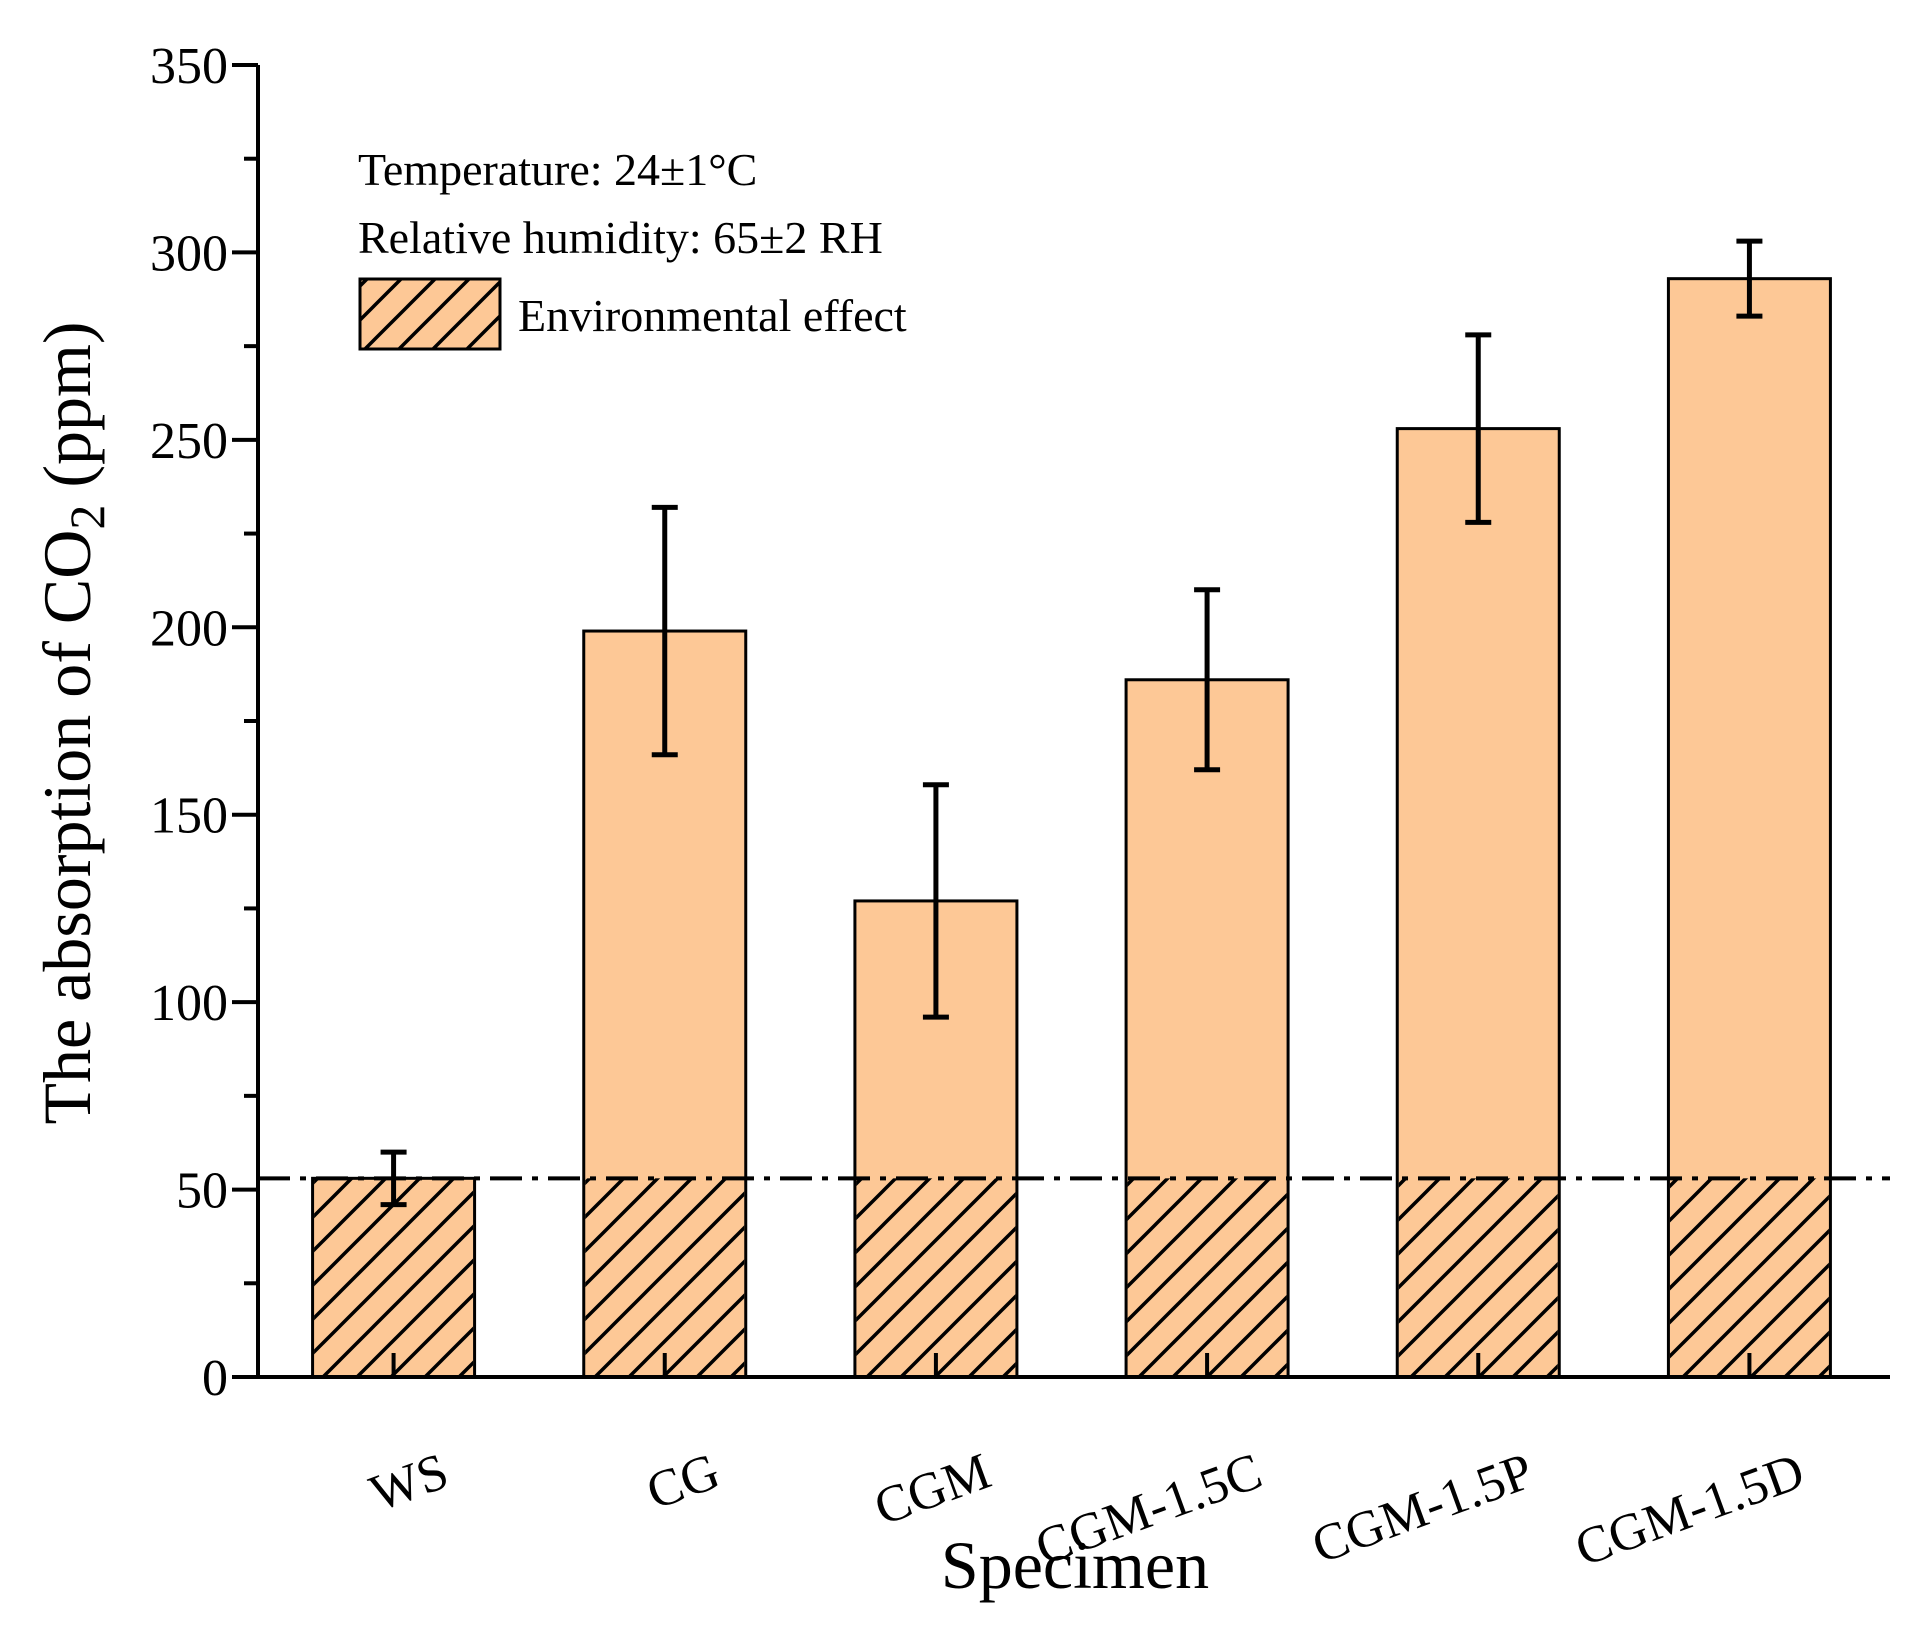 Image resolution: width=1926 pixels, height=1626 pixels. Describe the element at coordinates (1689, 1510) in the screenshot. I see `x-tick-label: CGM-1.5D` at that location.